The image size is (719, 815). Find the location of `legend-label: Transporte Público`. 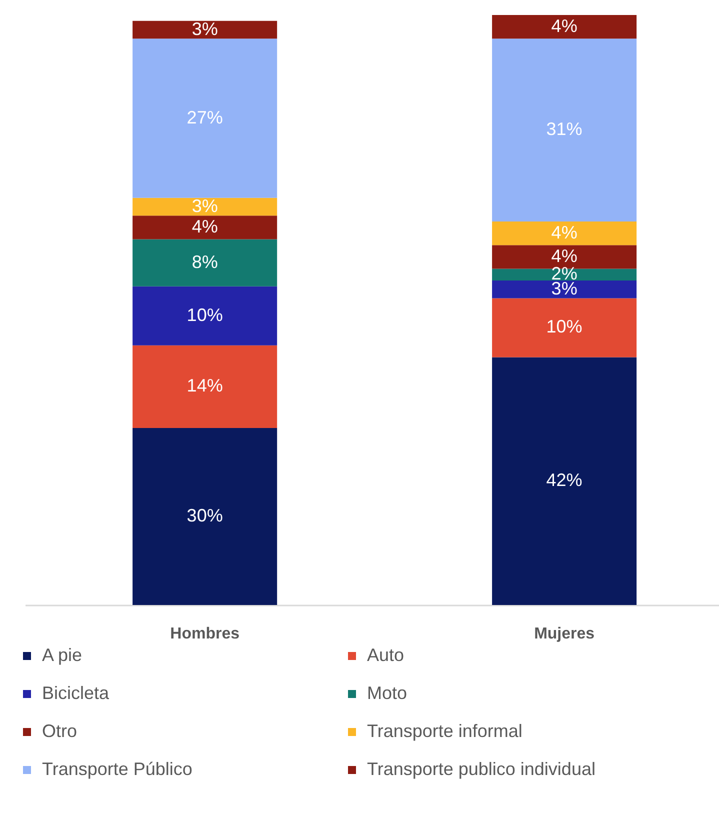

legend-label: Transporte Público is located at coordinates (117, 769).